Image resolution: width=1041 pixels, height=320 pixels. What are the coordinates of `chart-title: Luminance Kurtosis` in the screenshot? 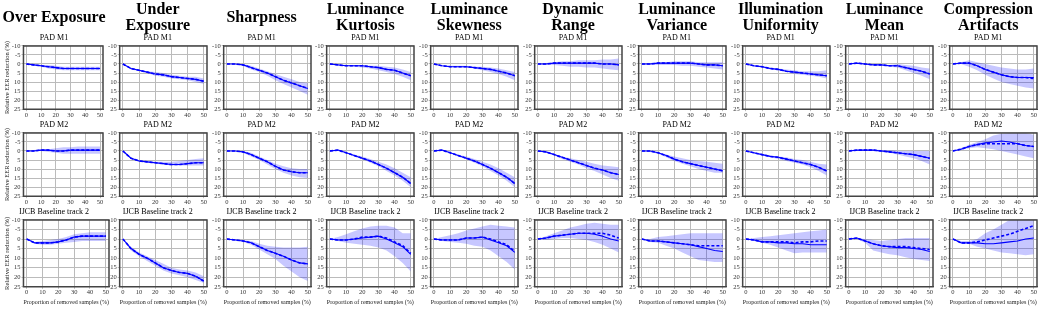 It's located at (365, 17).